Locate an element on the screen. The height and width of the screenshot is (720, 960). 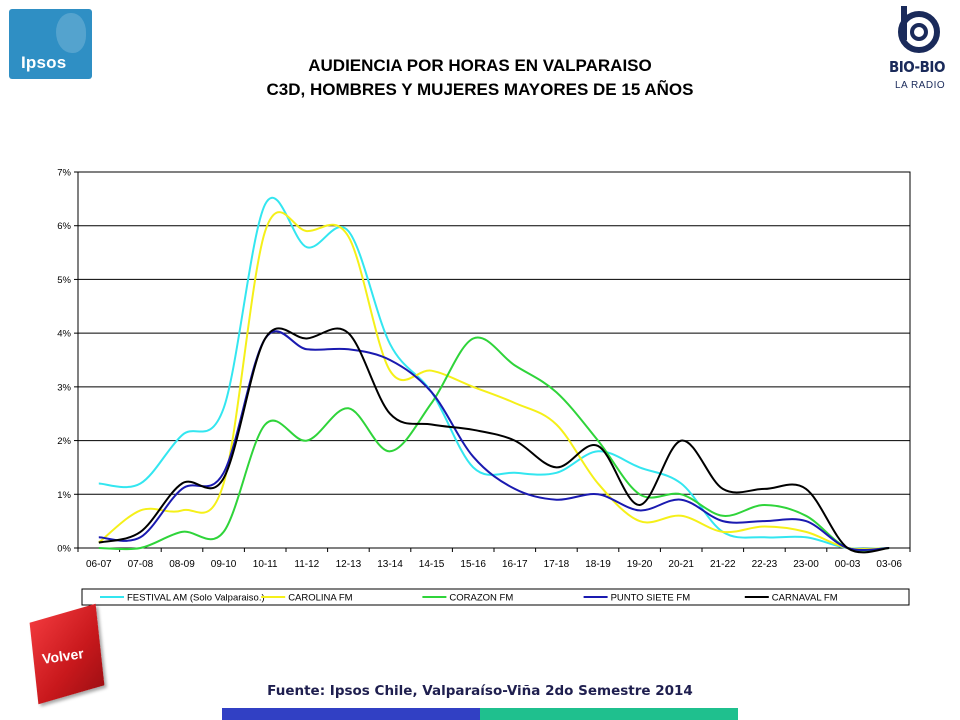
x-tick-label: 15-16 is located at coordinates (473, 564).